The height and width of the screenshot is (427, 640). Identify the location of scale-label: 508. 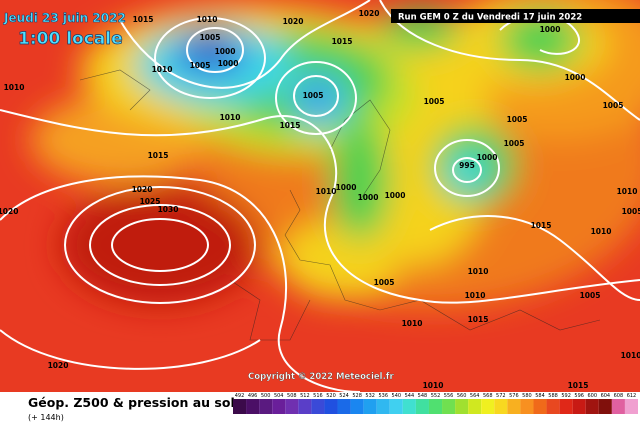
(292, 396).